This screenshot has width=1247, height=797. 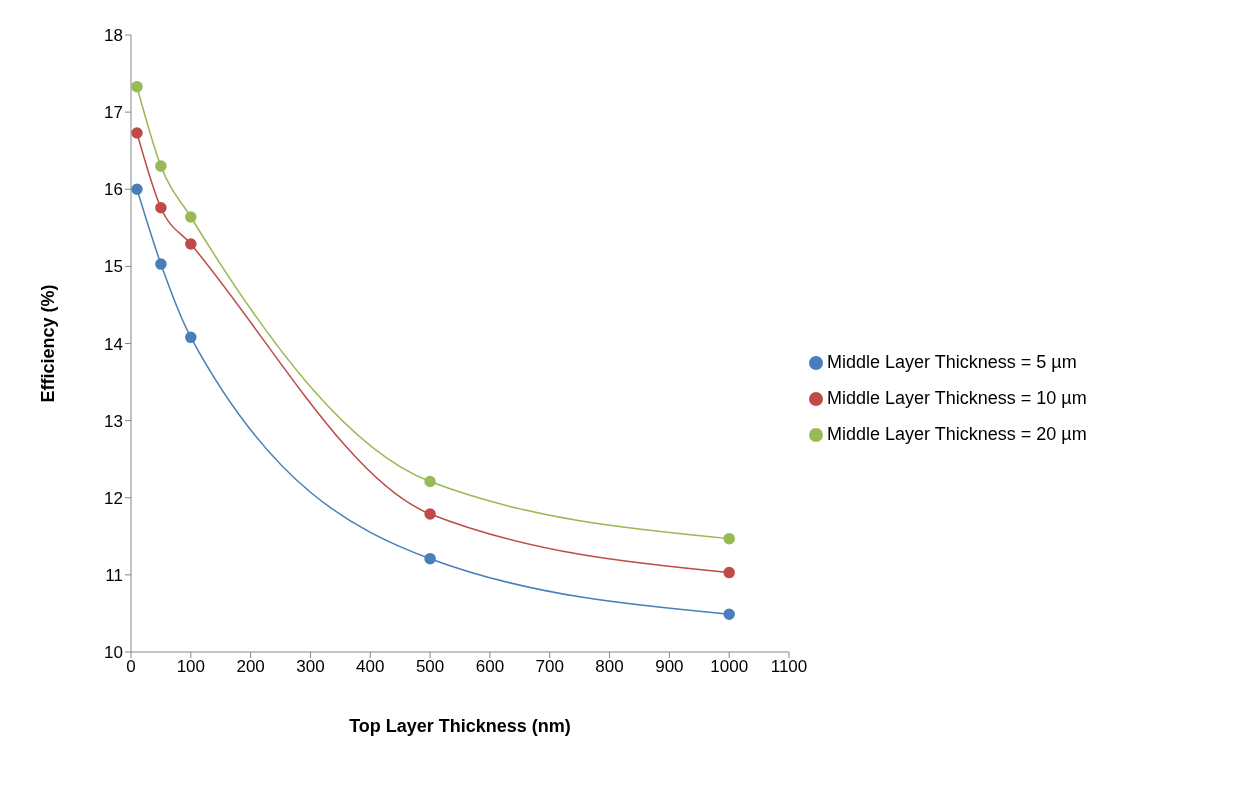 What do you see at coordinates (250, 667) in the screenshot?
I see `x-tick-label: 200` at bounding box center [250, 667].